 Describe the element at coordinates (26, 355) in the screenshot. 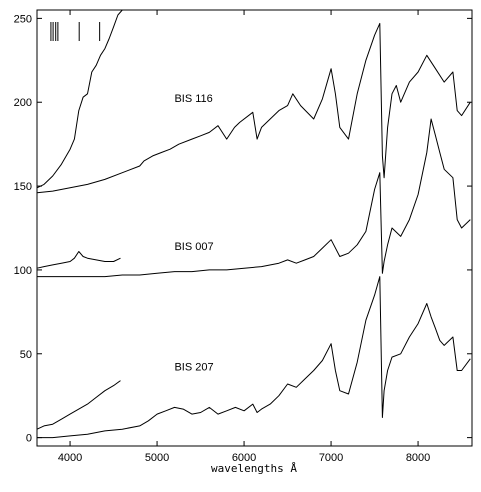

I see `y-tick-label: 50` at that location.